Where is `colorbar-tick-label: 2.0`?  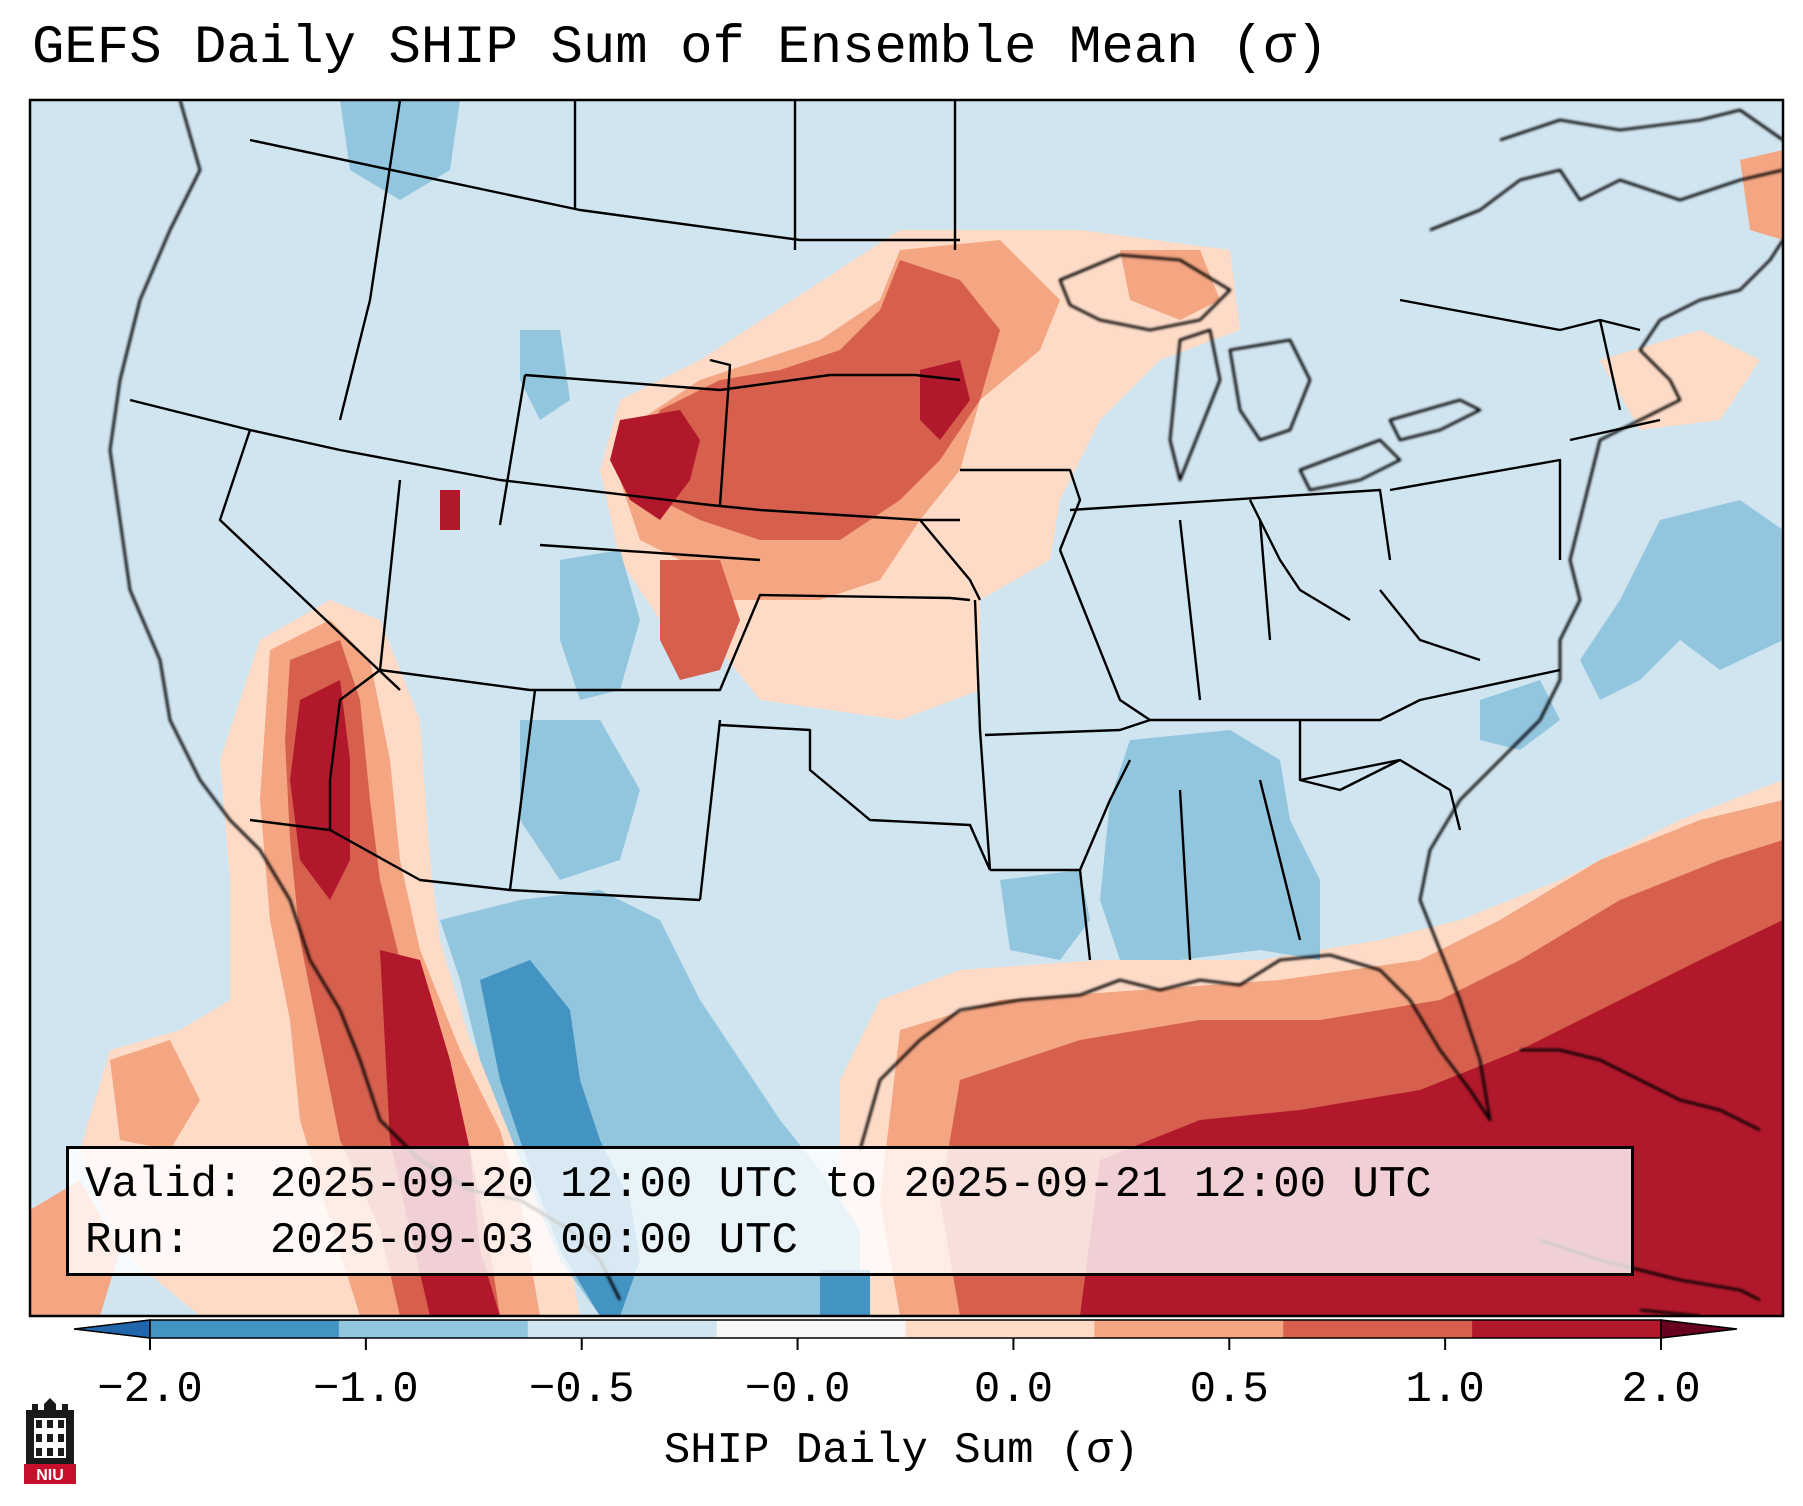
colorbar-tick-label: 2.0 is located at coordinates (1661, 1390).